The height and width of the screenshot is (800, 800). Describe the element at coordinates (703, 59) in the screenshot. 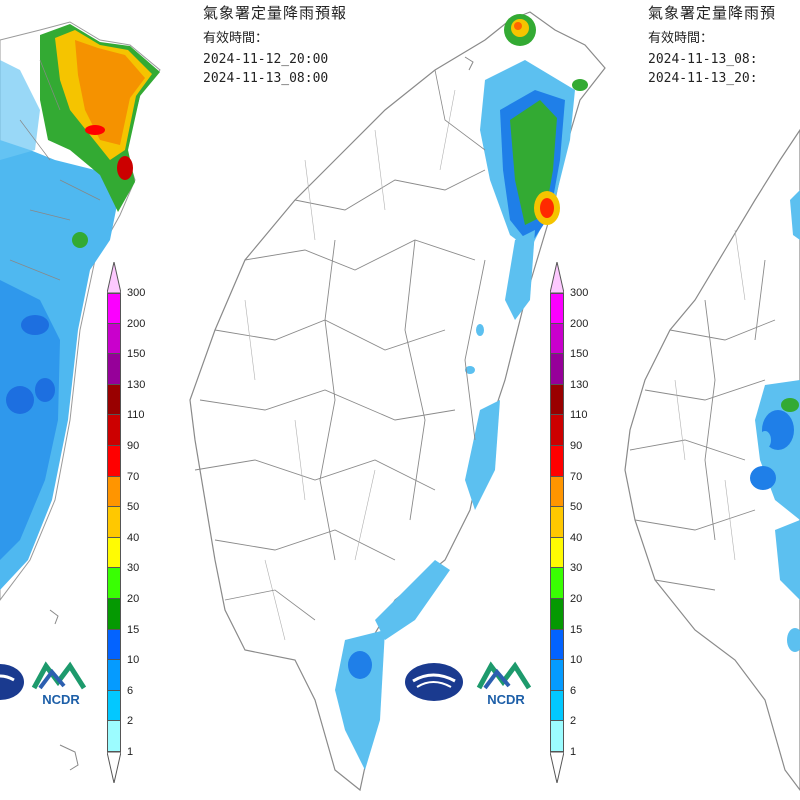

I see `valid-time-start: 2024-11-13_08:` at that location.